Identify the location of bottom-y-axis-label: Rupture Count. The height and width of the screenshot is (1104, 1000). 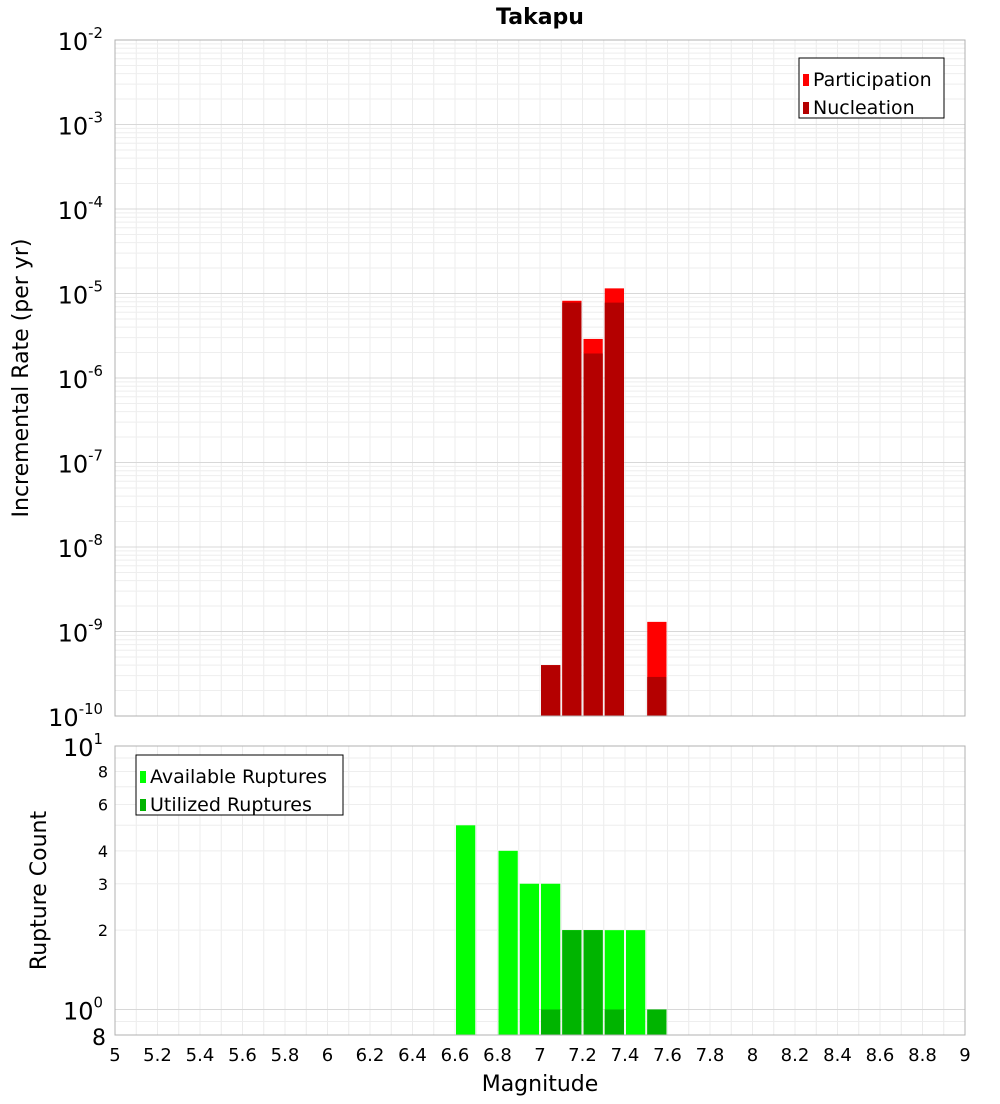
(39, 891).